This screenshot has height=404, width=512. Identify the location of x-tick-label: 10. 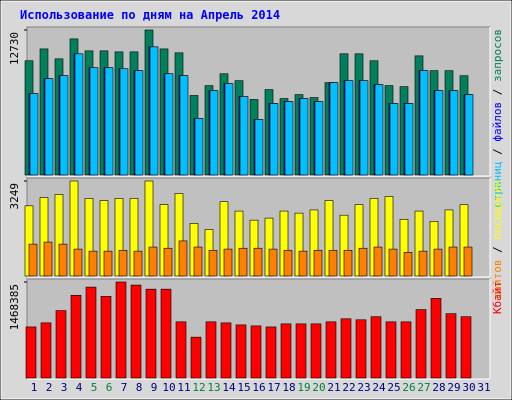
(168, 387).